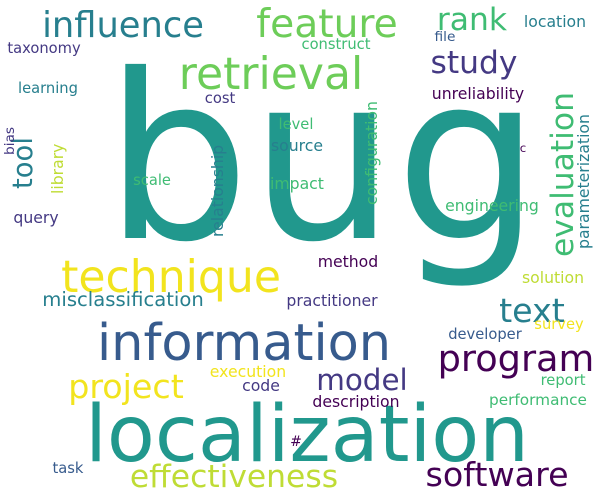 The width and height of the screenshot is (600, 500). What do you see at coordinates (48, 89) in the screenshot?
I see `word-learning: learning` at bounding box center [48, 89].